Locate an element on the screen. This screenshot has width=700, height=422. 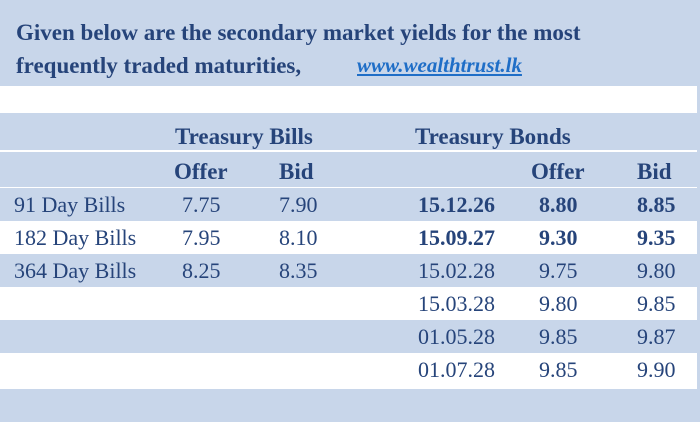
table-row: 182 Day Bills 7.95 8.10 15.09.27 9.30 9.35 is located at coordinates (350, 237).